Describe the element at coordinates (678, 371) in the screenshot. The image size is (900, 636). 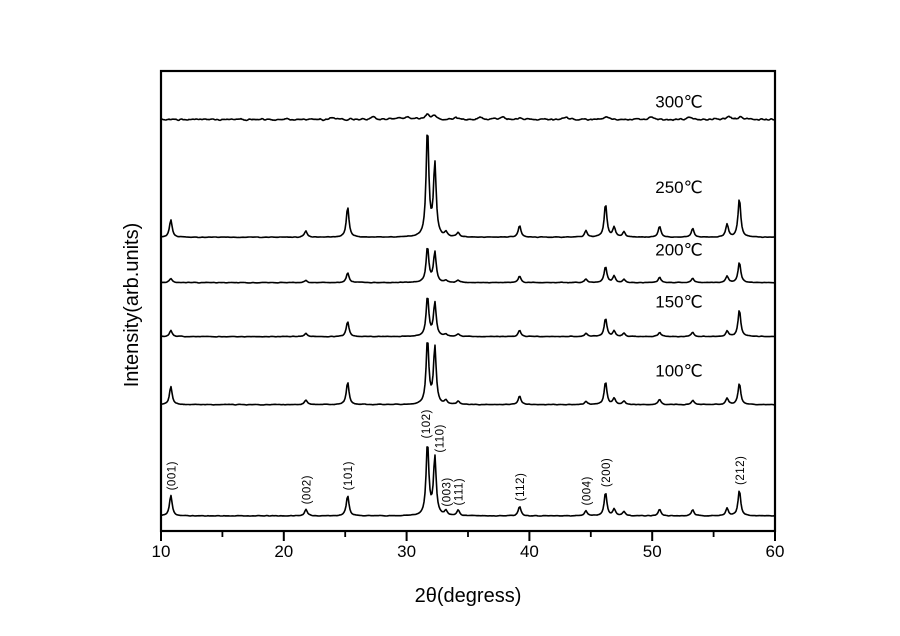
I see `series-label-100c: 100℃` at that location.